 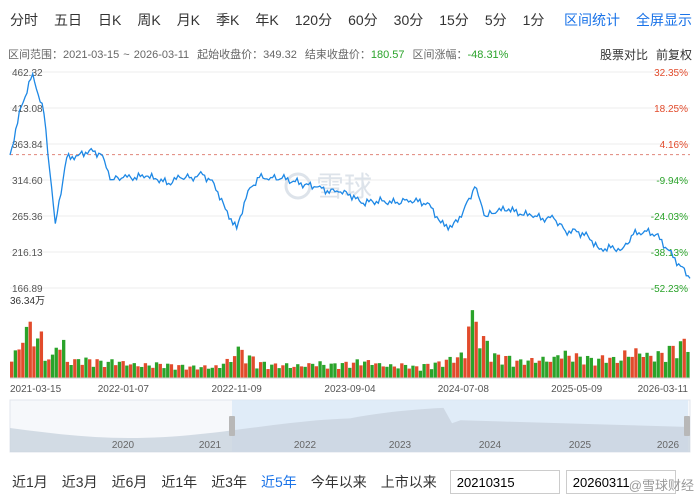 I want to click on period-tab: 五日, so click(x=68, y=20).